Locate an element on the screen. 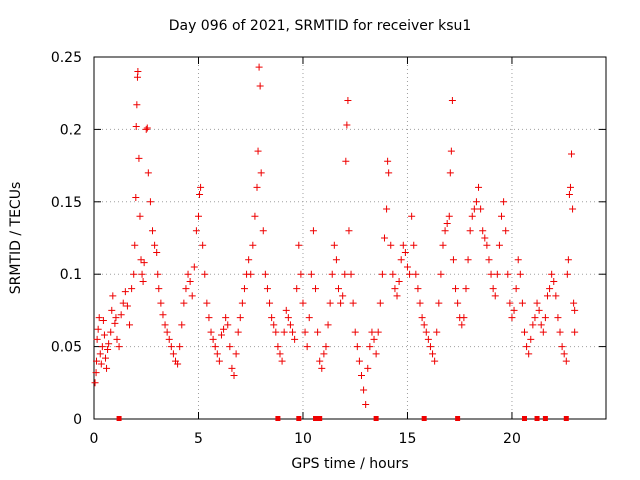  x-tick-label: 5 is located at coordinates (198, 439).